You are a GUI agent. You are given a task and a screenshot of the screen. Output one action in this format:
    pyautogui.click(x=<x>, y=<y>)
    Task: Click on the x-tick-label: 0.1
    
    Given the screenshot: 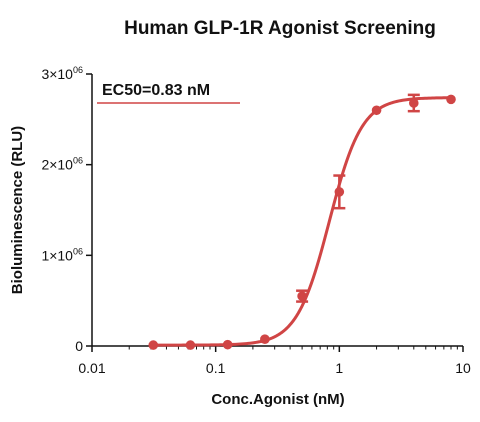 What is the action you would take?
    pyautogui.click(x=216, y=368)
    